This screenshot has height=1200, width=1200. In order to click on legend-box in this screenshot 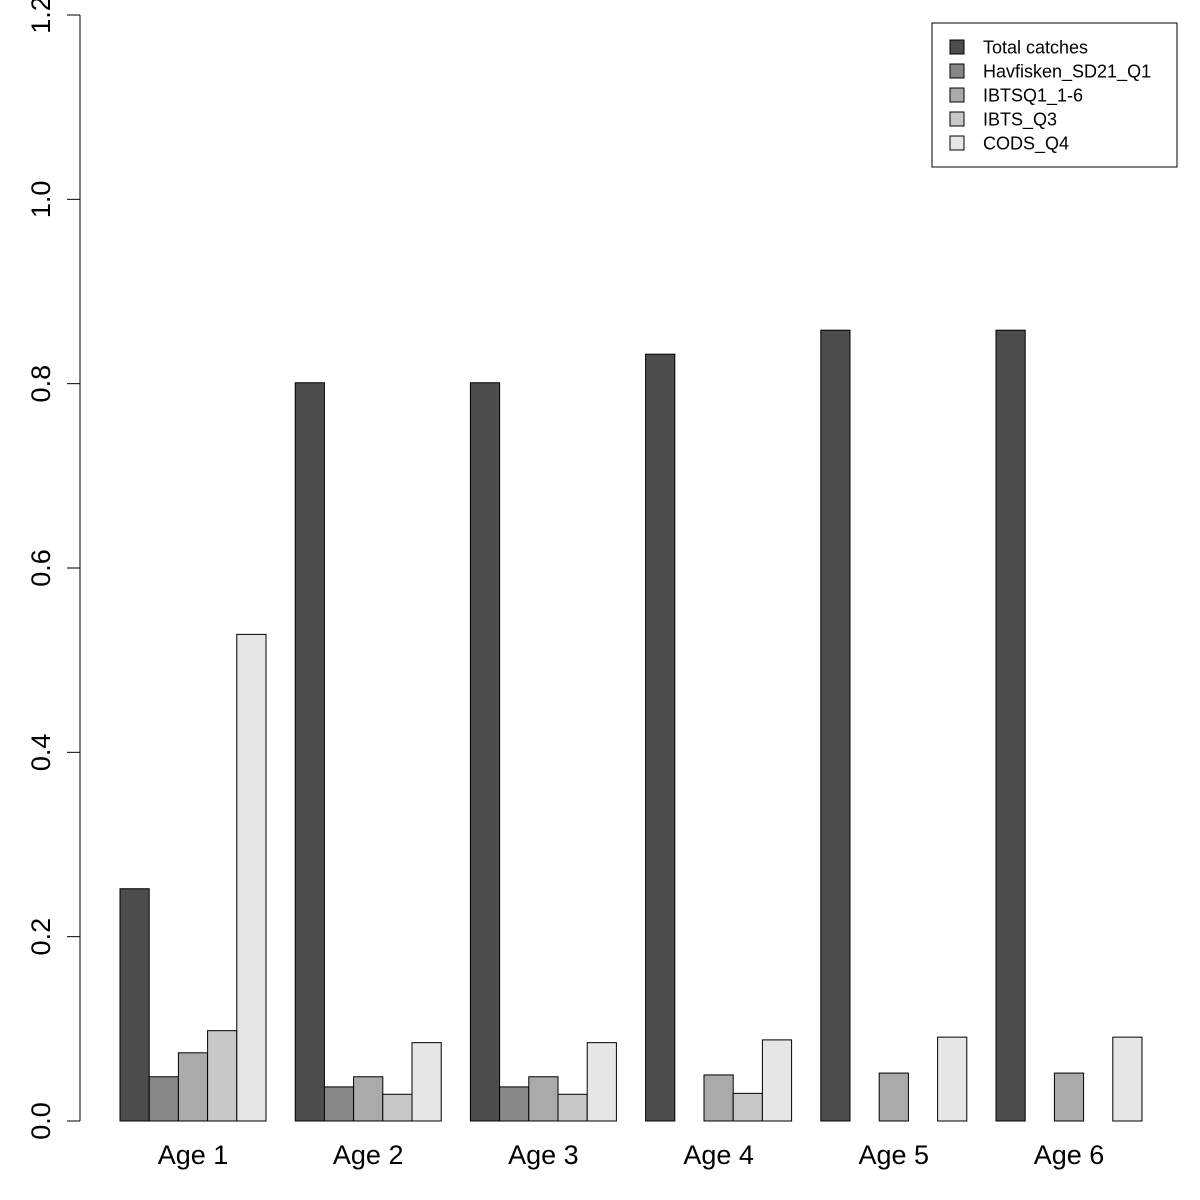, I will do `click(1054, 95)`.